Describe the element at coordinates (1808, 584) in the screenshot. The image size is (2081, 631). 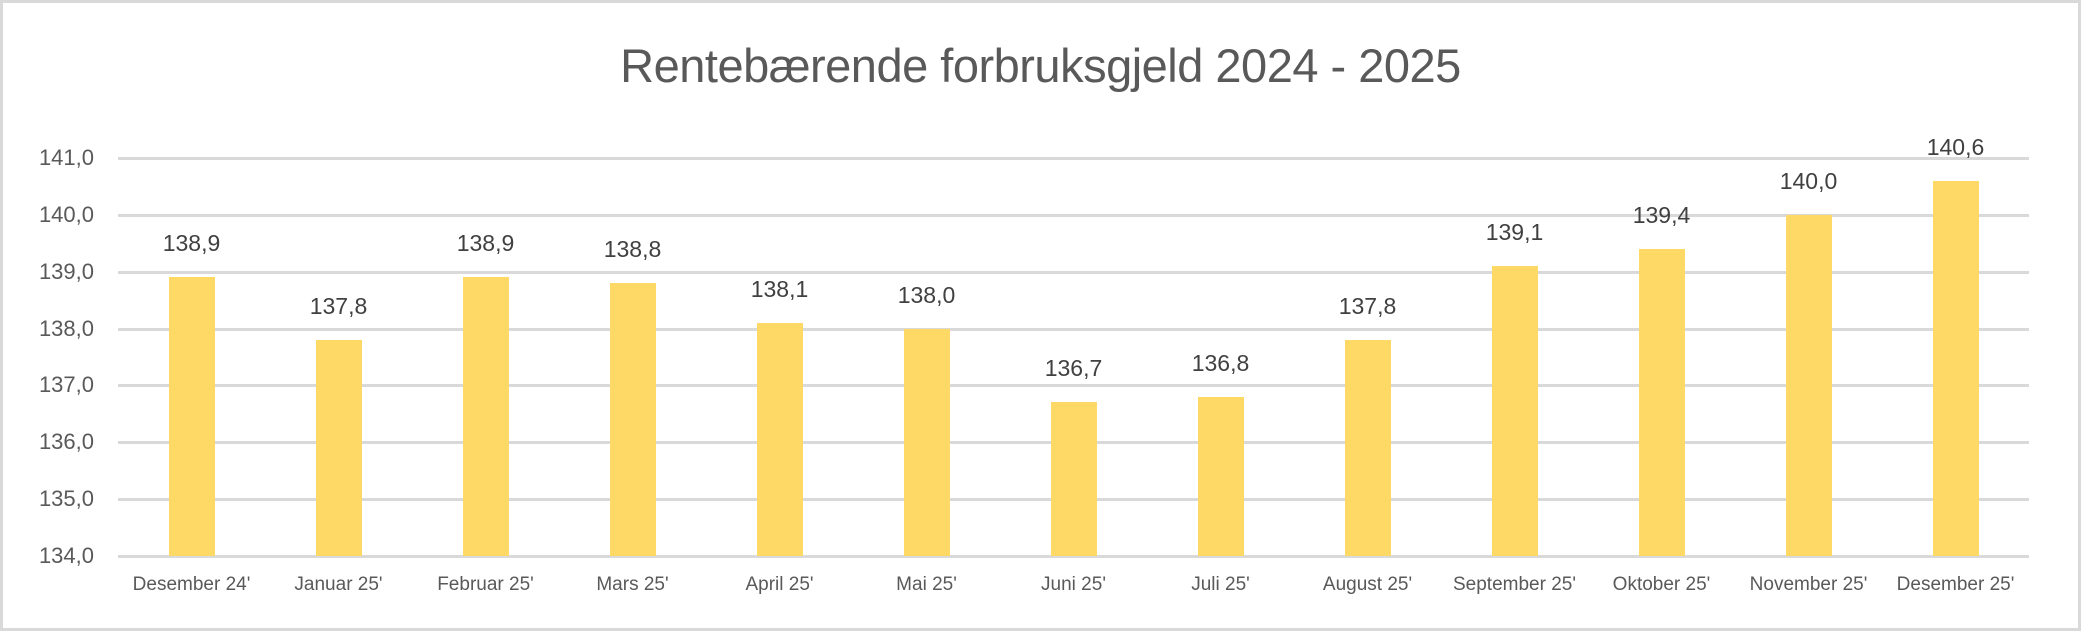
I see `x-axis-category-label: November 25'` at that location.